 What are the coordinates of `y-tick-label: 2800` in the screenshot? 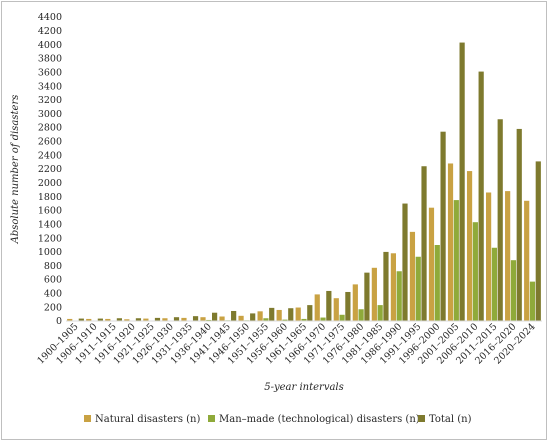 It's located at (50, 128).